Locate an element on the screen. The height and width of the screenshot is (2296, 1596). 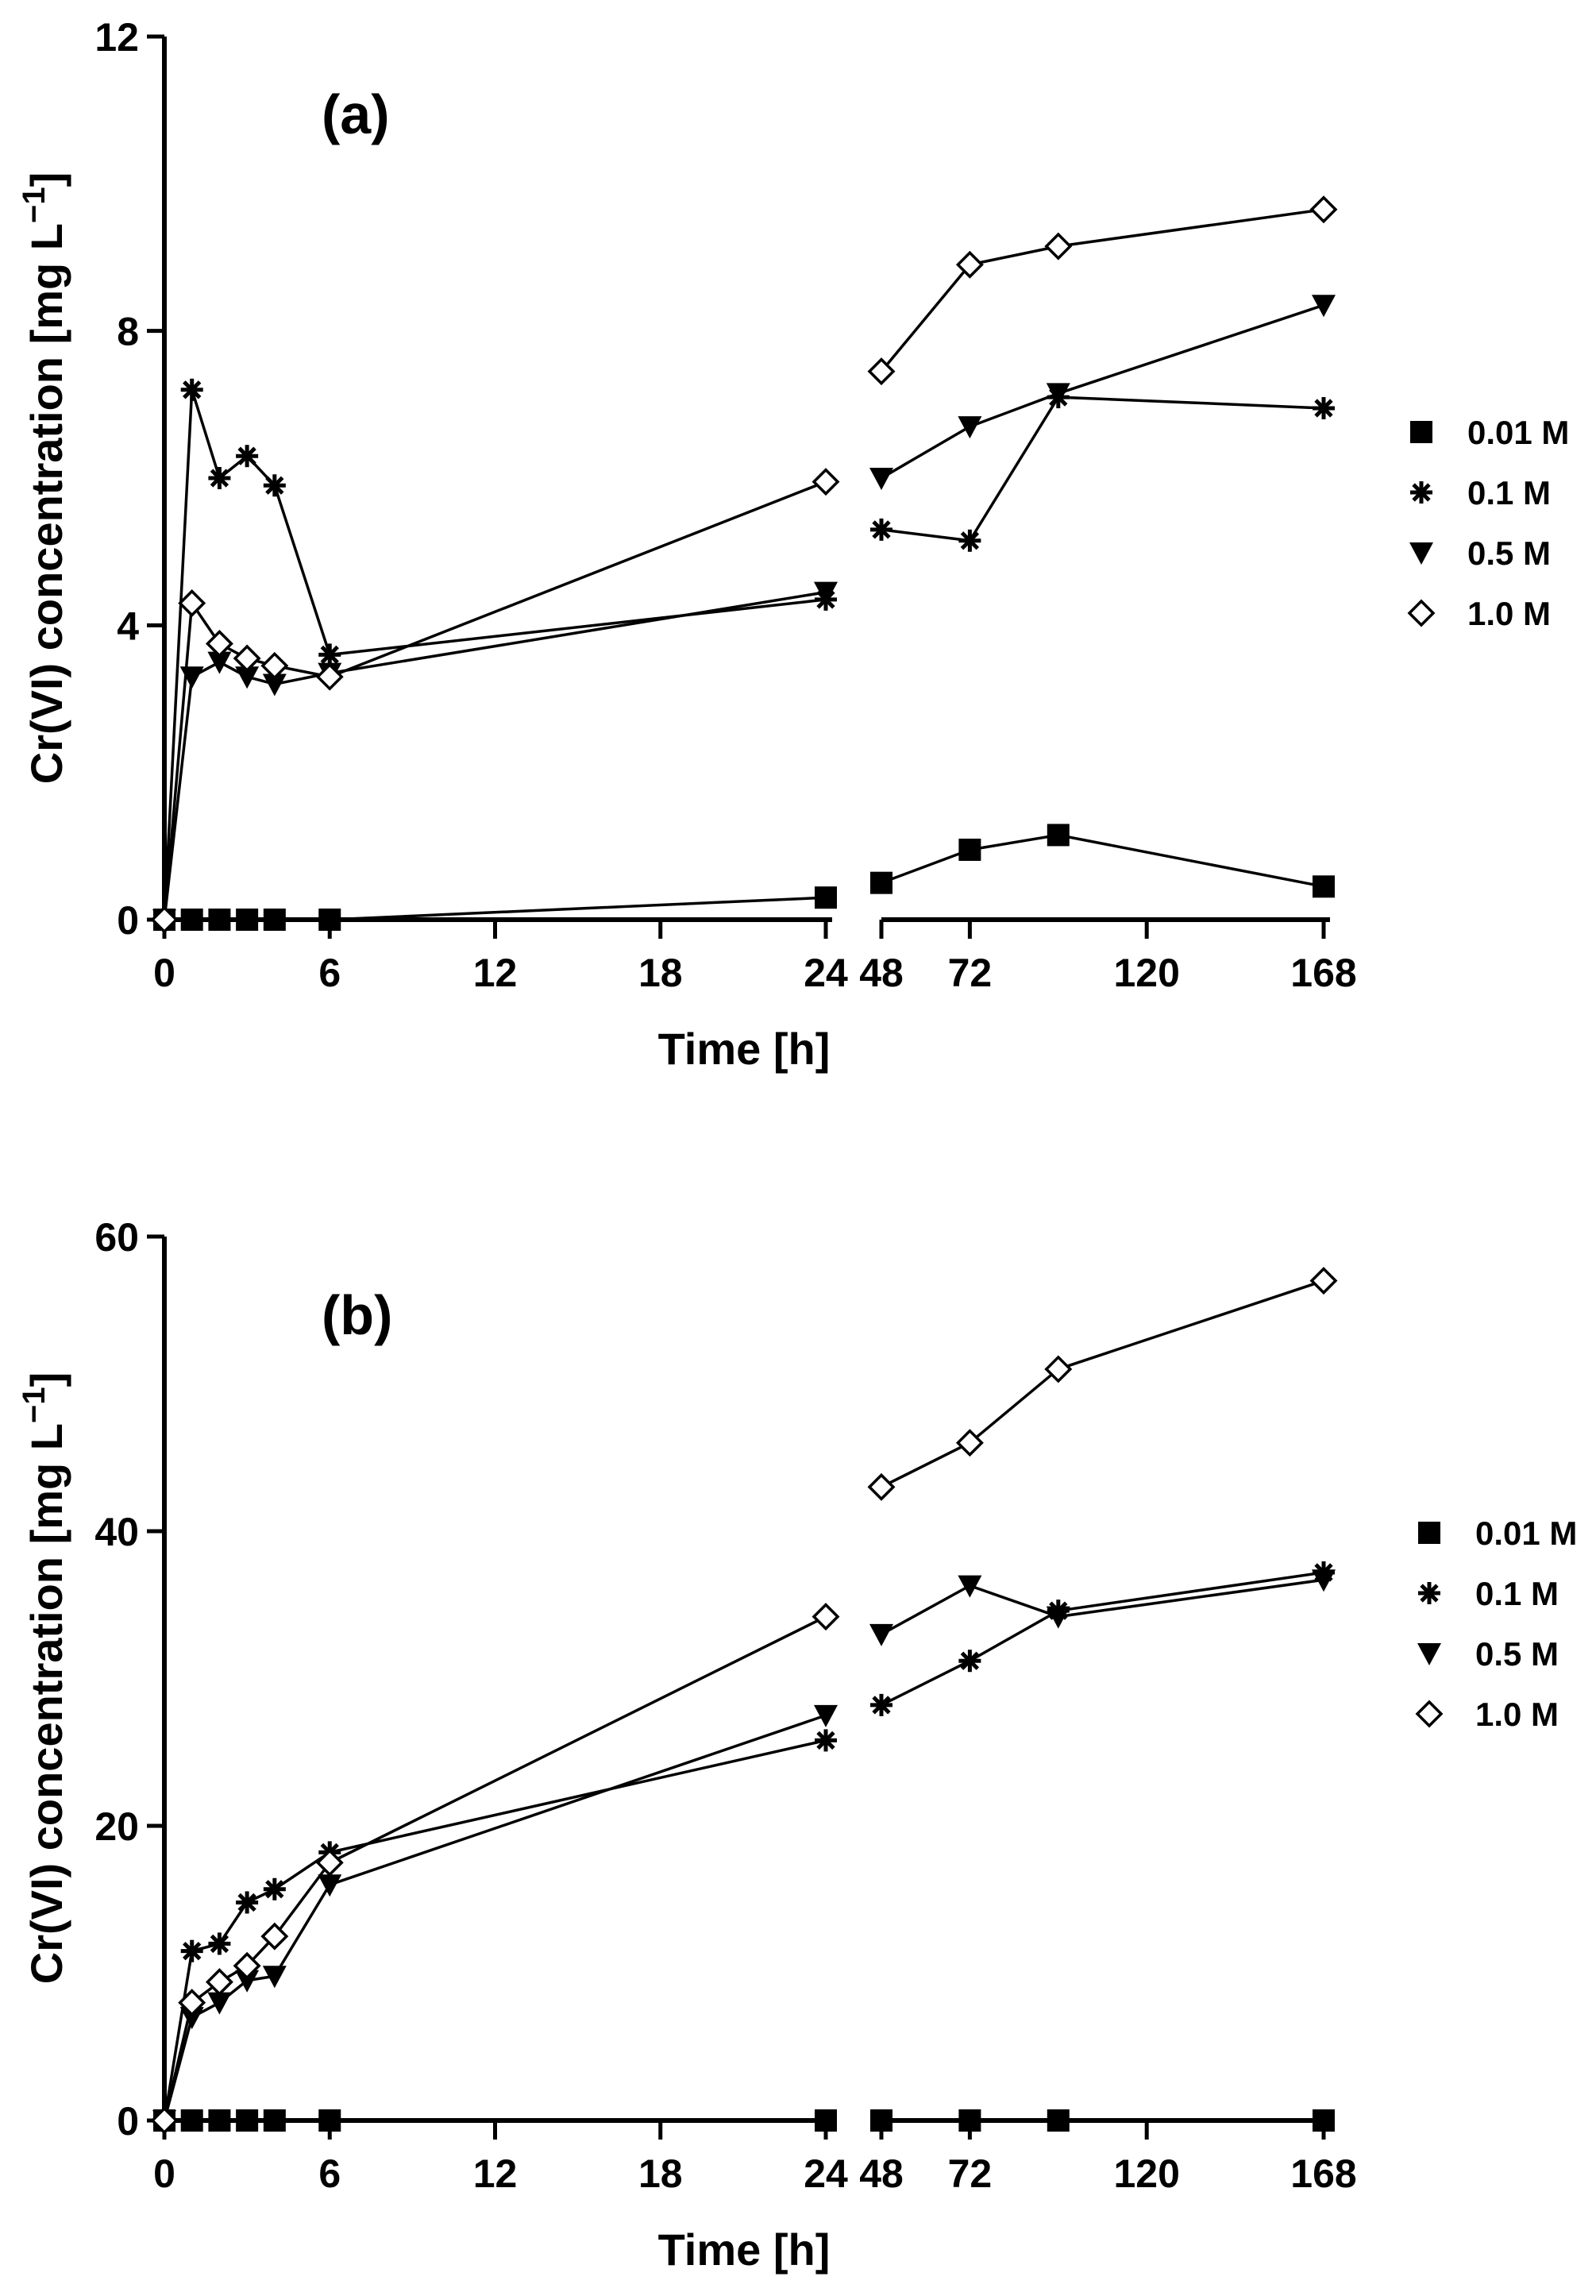
x-tick-label: 12 is located at coordinates (495, 2173).